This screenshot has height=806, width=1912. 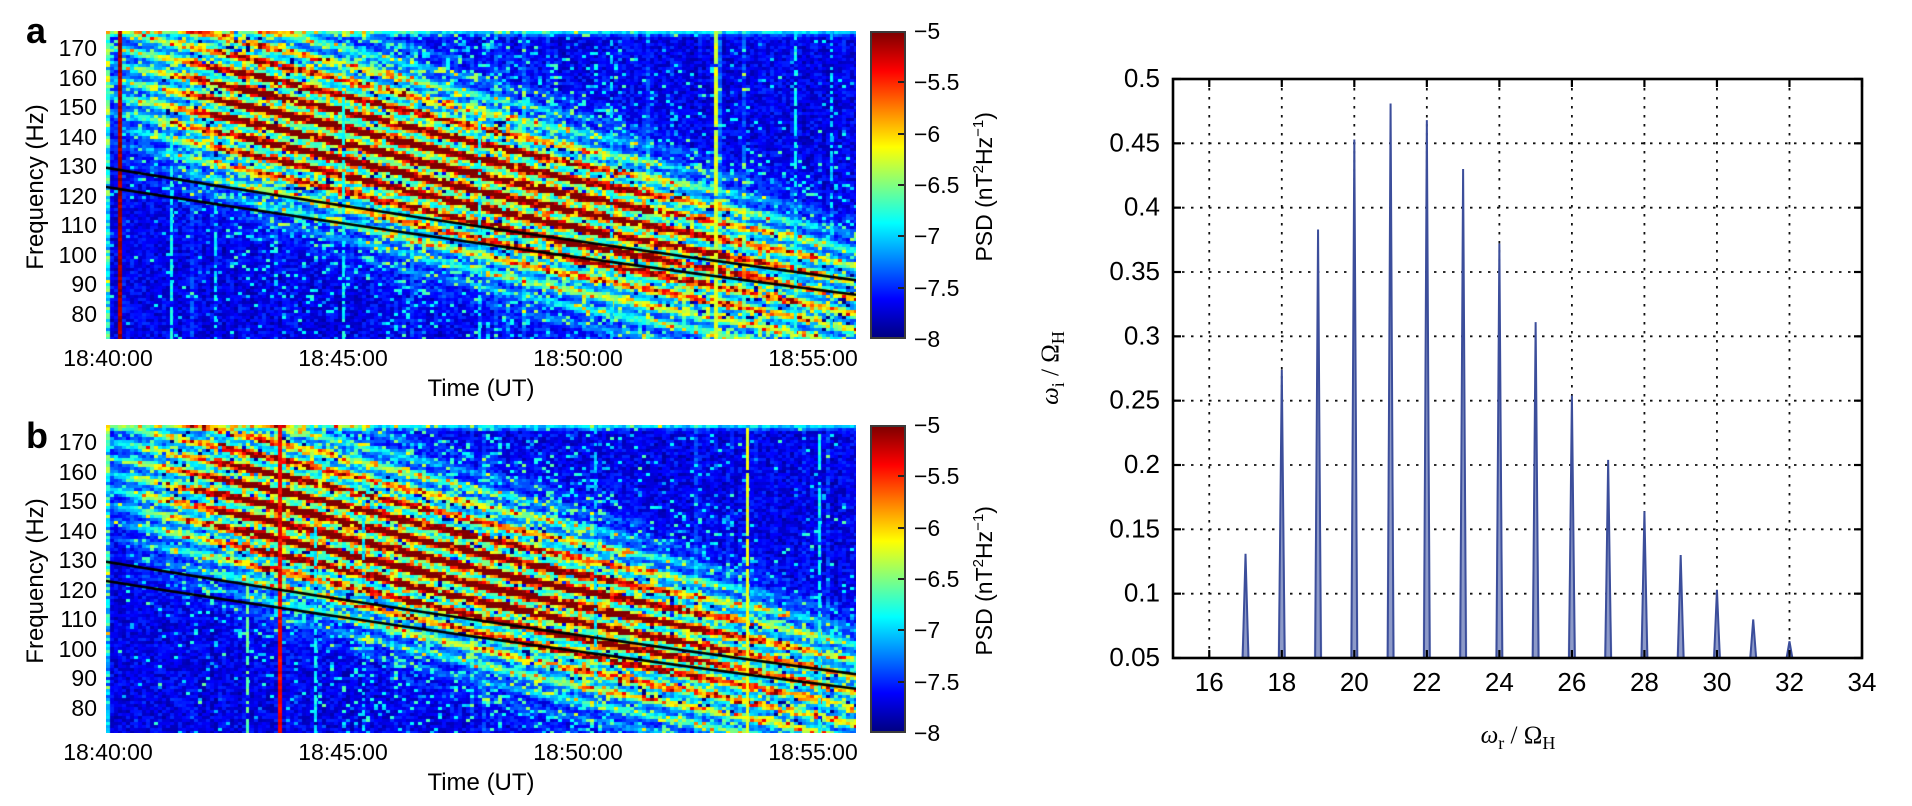 What do you see at coordinates (1134, 142) in the screenshot?
I see `svg-text: 0.45` at bounding box center [1134, 142].